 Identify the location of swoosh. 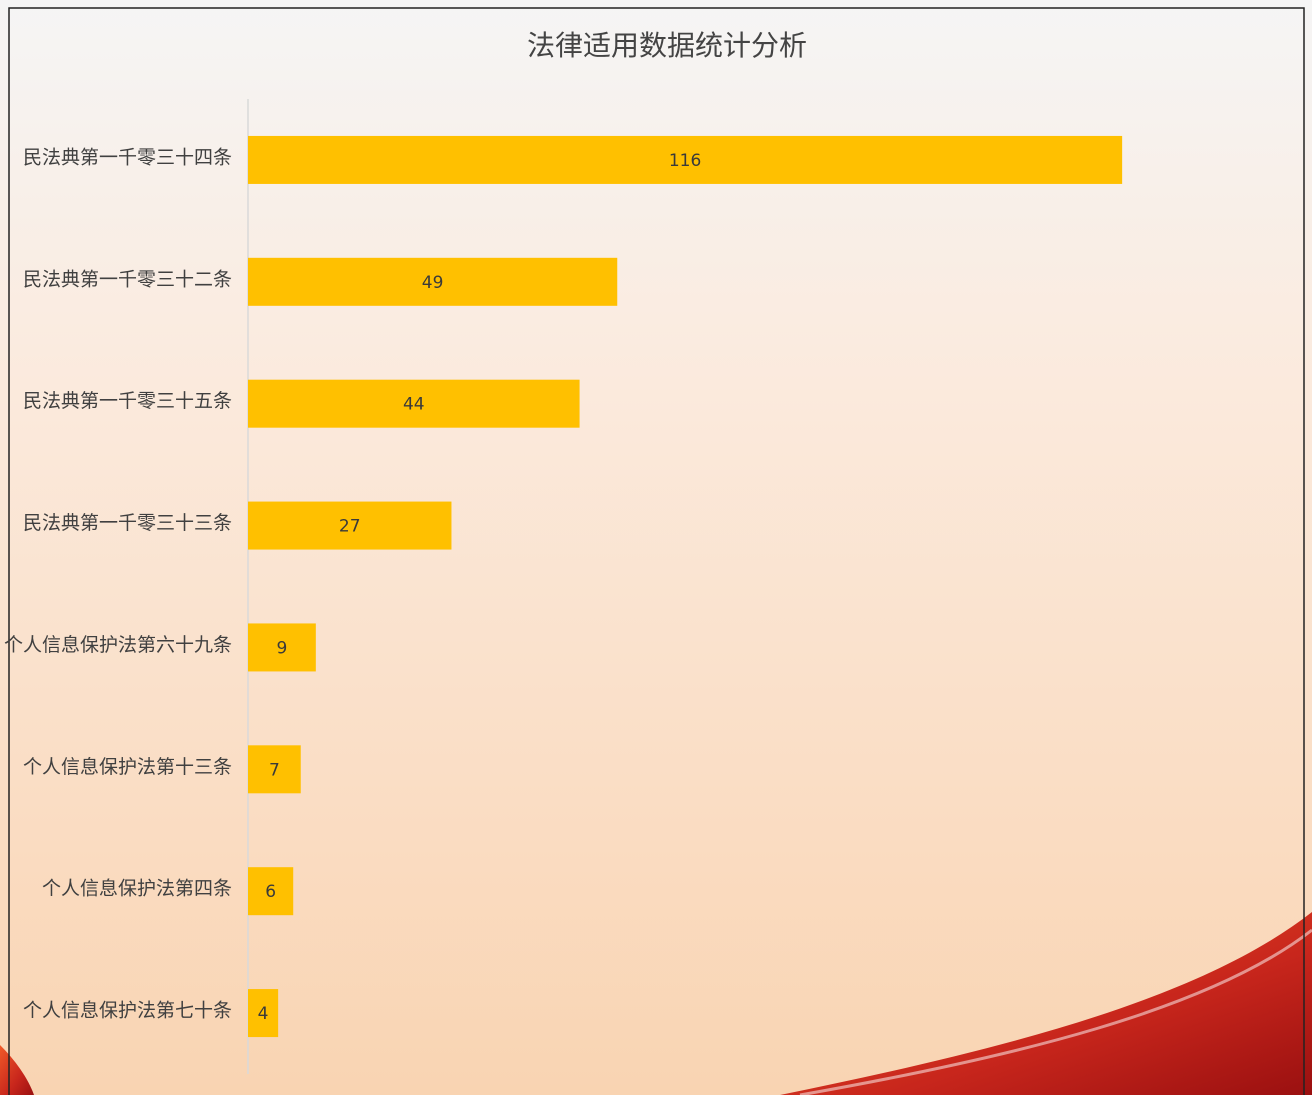
(1046, 1003).